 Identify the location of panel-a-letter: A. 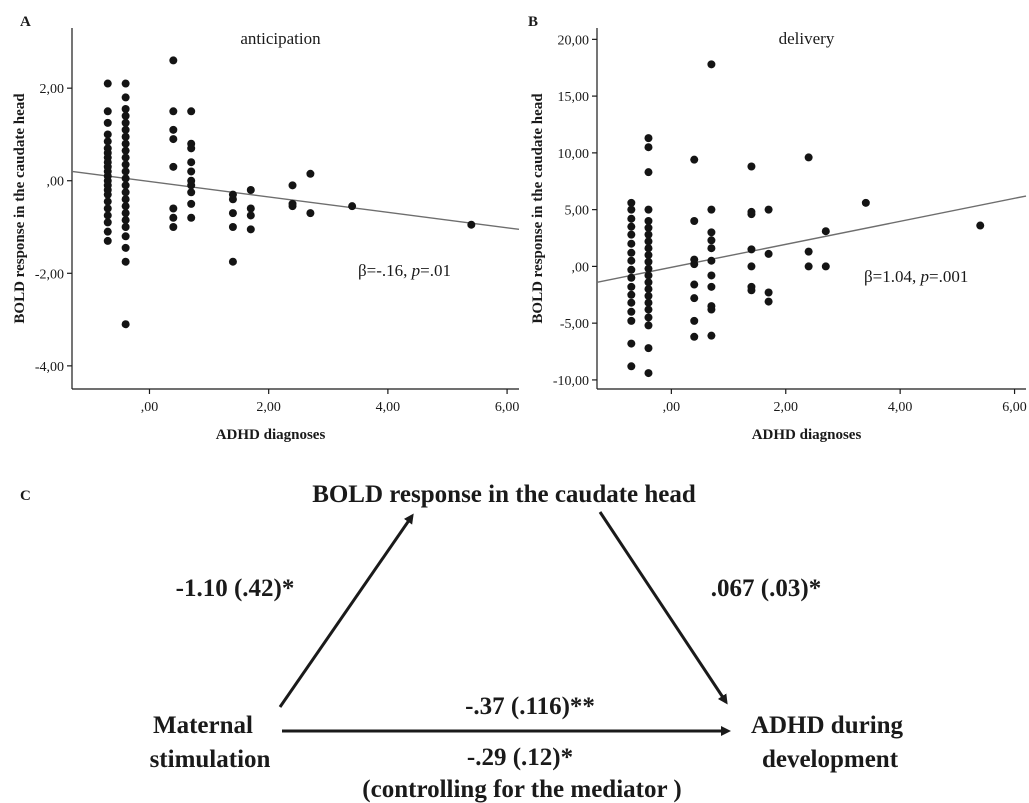
(25, 22).